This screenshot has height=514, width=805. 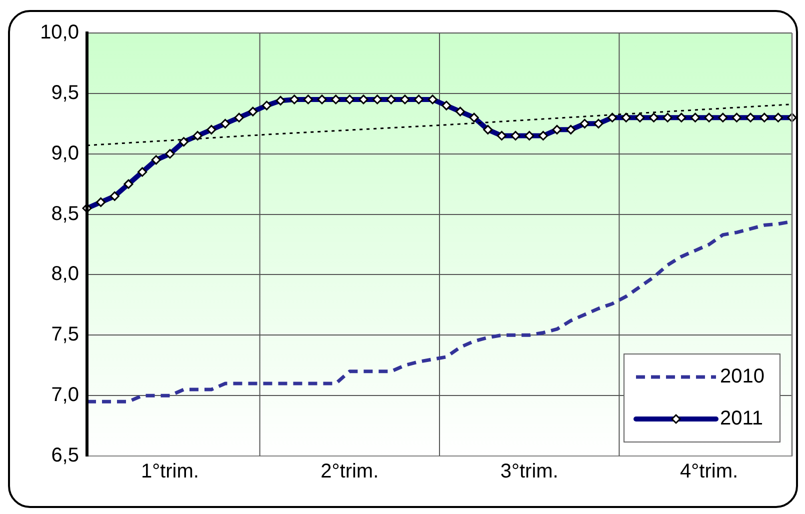 I want to click on x-tick-label: 4°trim., so click(x=709, y=471).